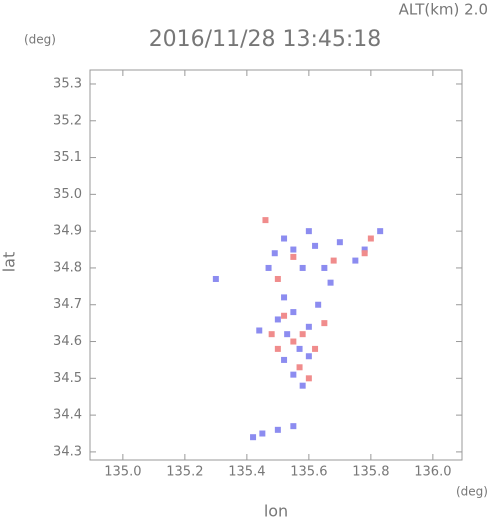  I want to click on x-axis-label: lon, so click(276, 511).